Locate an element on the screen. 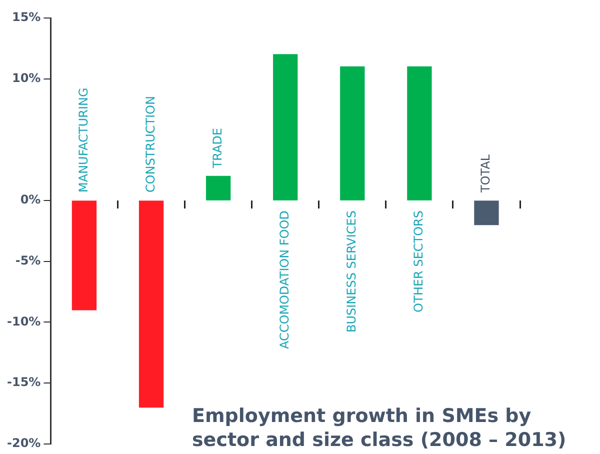 This screenshot has height=454, width=600. text: Employment growth in SMEs by sector and size class (2008 – 2013) is located at coordinates (380, 428).